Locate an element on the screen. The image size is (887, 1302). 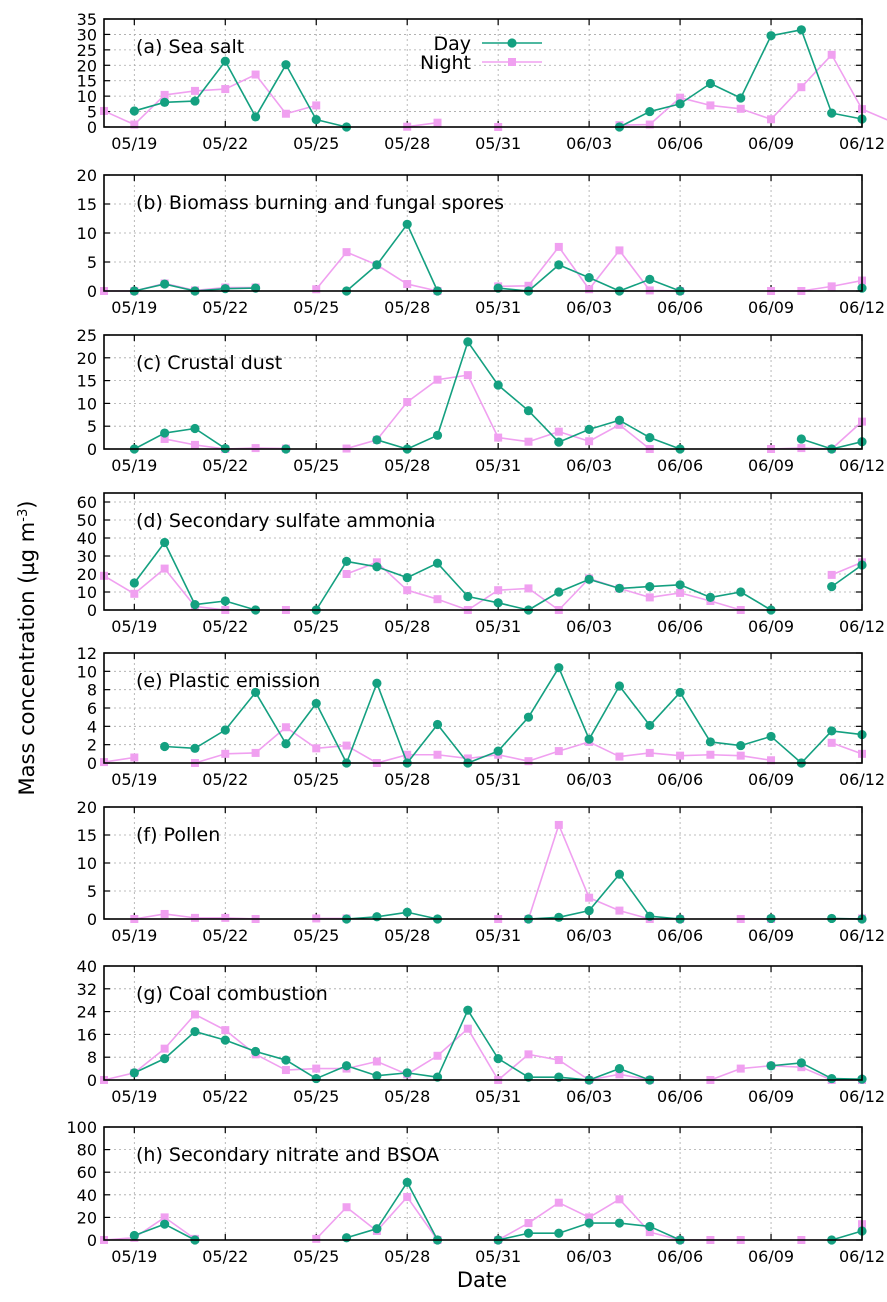
x-tick-label: 05/19 is located at coordinates (134, 143).